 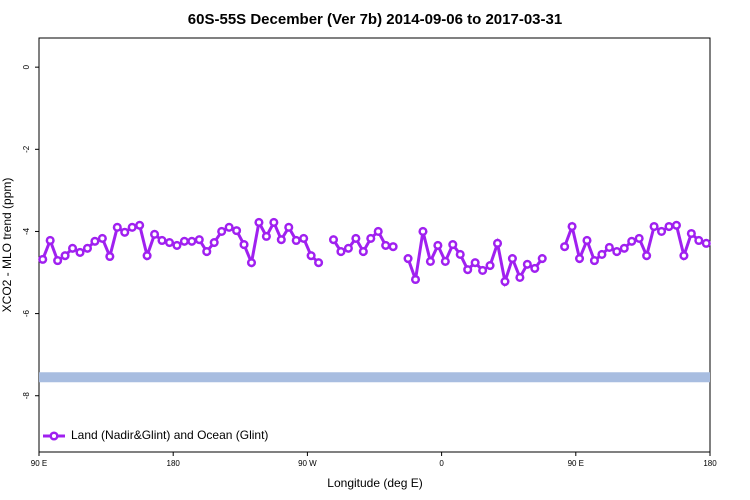 I want to click on y-axis-label: XCO2 - MLO trend (ppm), so click(x=7, y=245).